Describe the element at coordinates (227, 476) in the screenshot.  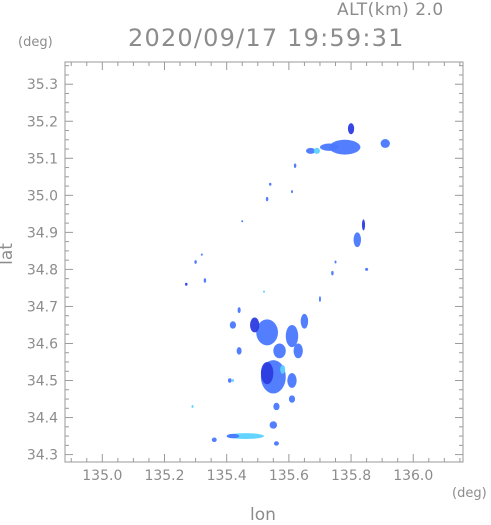
I see `x-tick-label: 135.4` at that location.